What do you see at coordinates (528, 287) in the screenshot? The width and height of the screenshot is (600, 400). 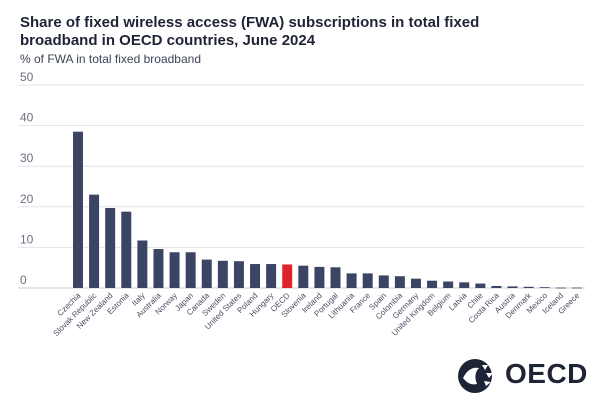 I see `bar-denmark` at bounding box center [528, 287].